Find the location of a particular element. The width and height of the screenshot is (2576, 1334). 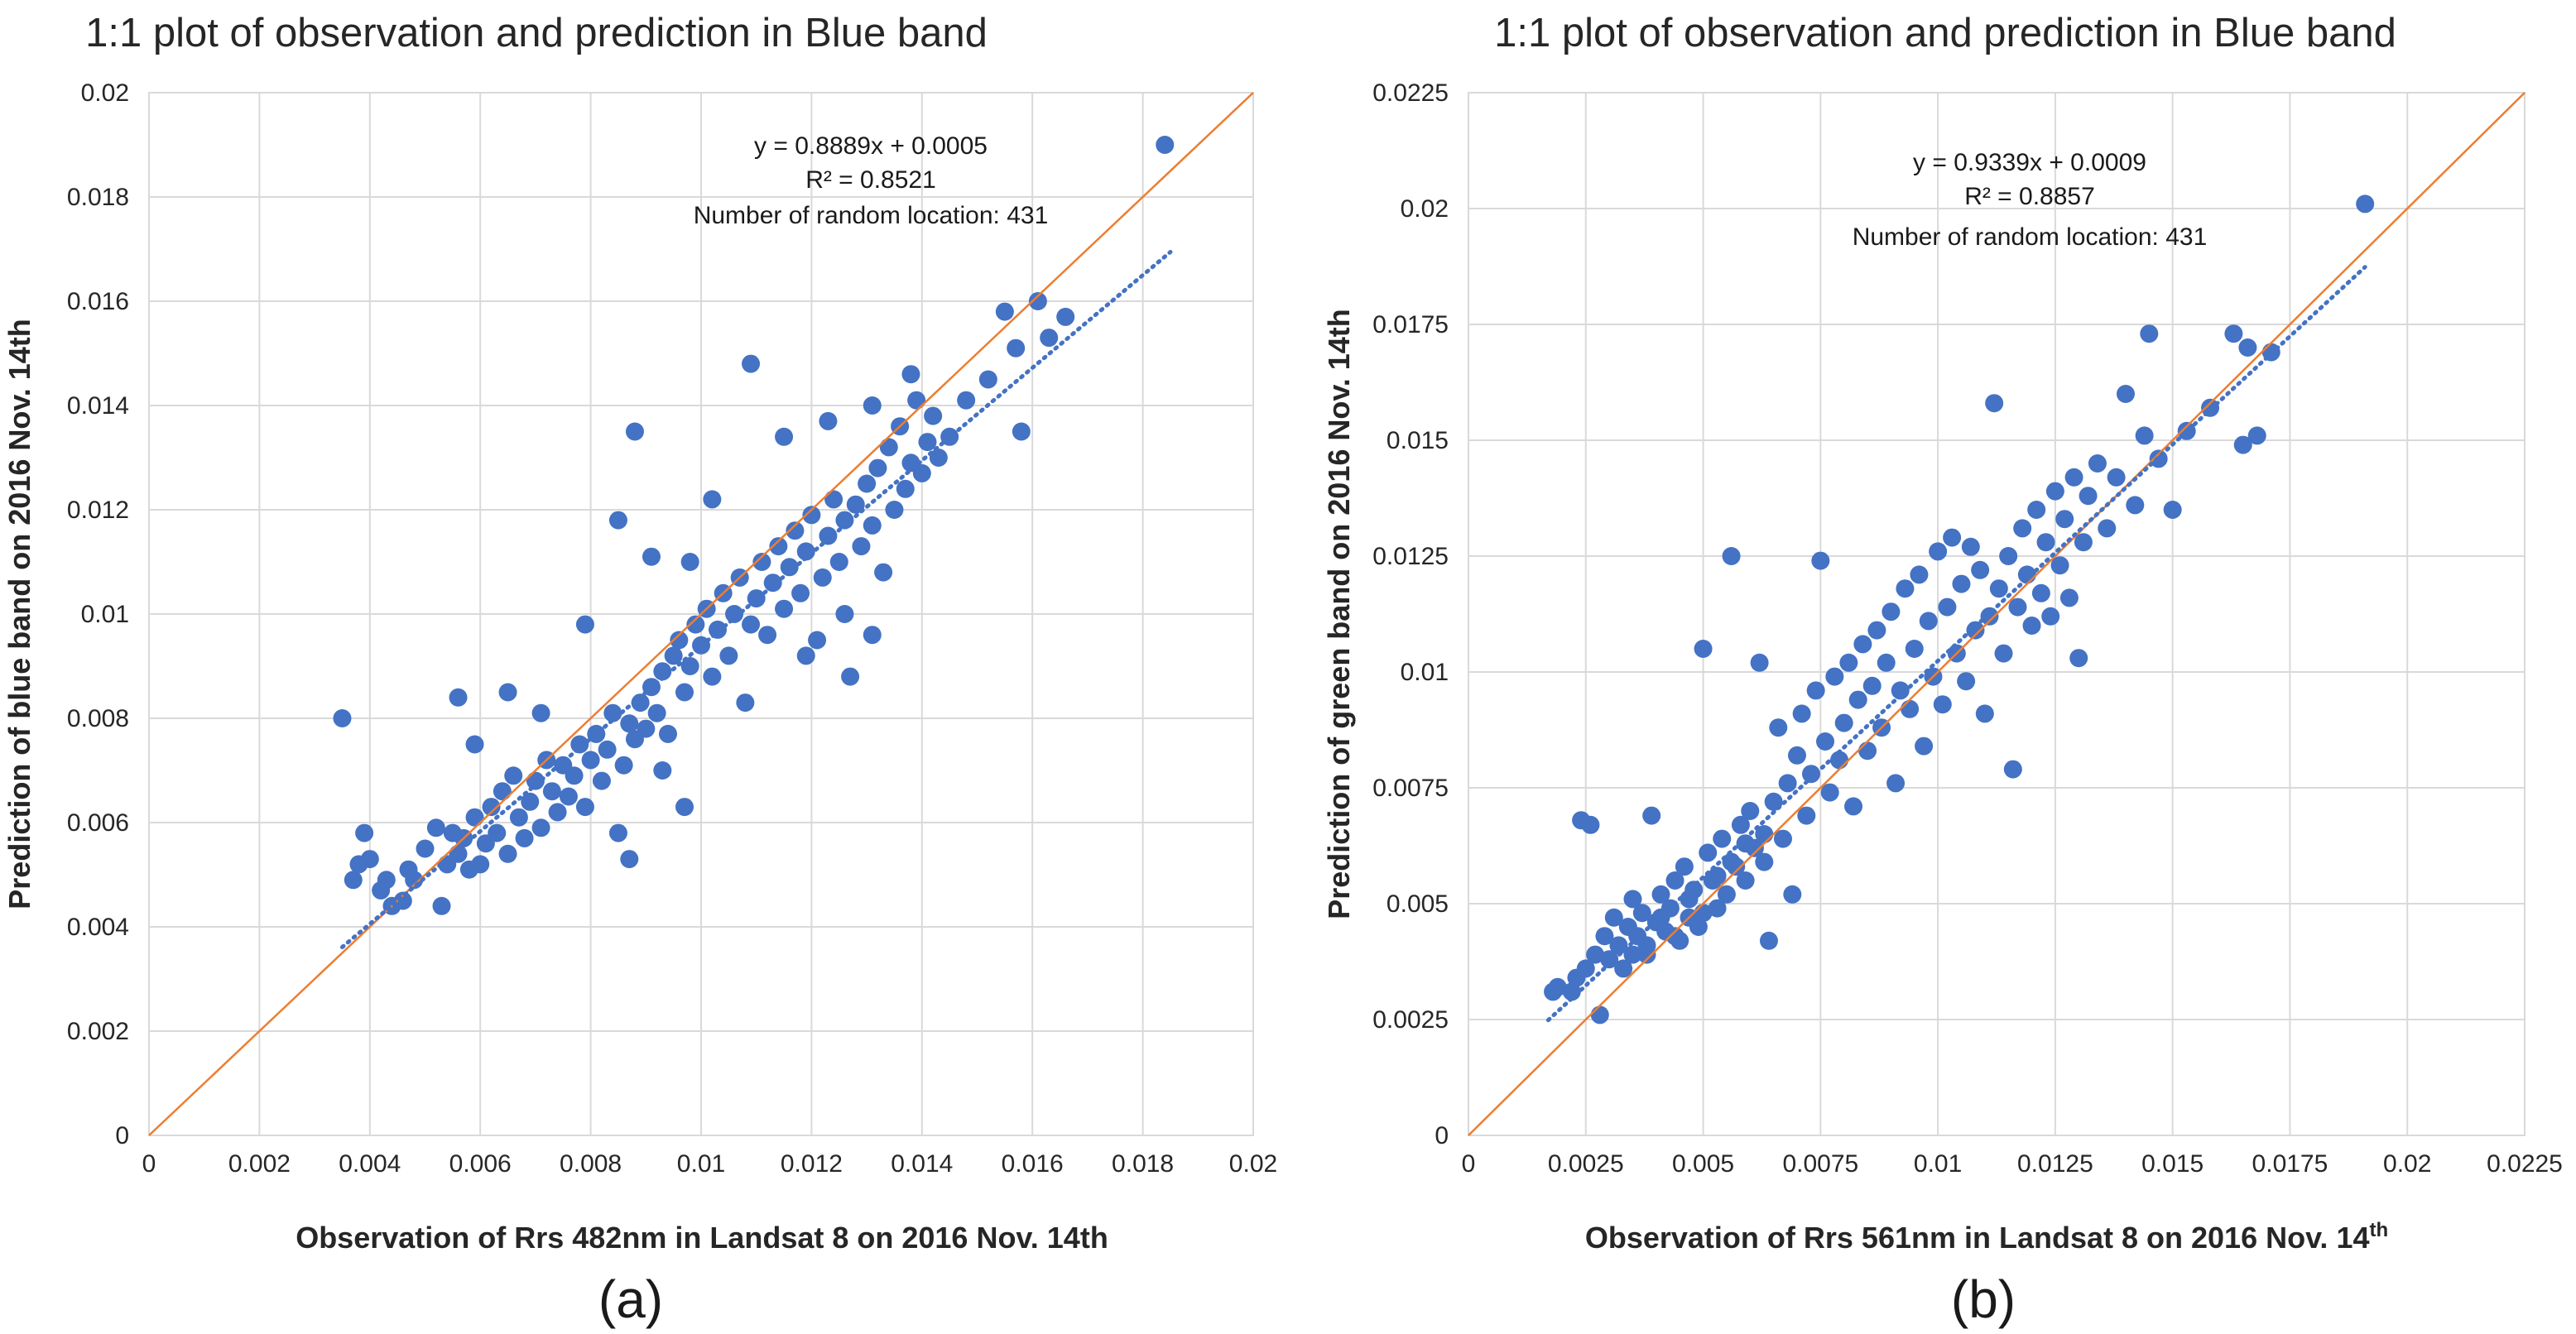

panel-label: (a) is located at coordinates (630, 1299).